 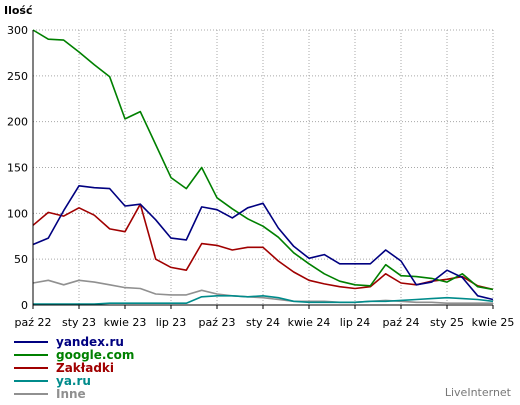 I want to click on y-tick-label: 200, so click(x=17, y=122).